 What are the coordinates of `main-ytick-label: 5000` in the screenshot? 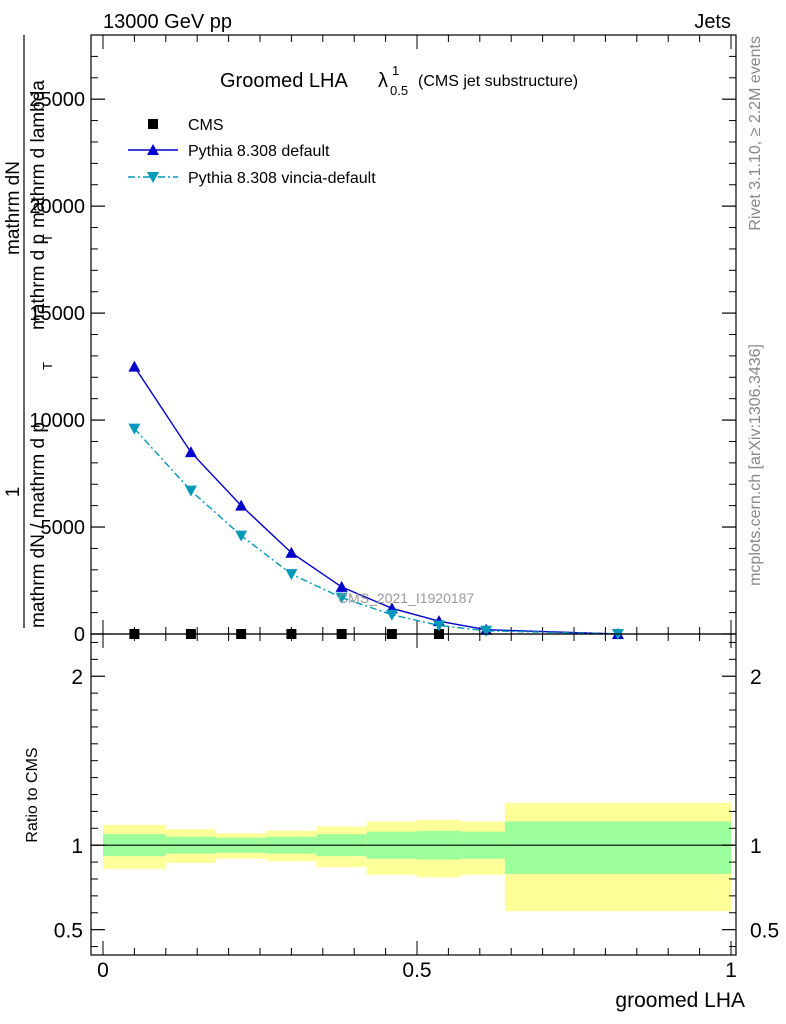 It's located at (63, 528).